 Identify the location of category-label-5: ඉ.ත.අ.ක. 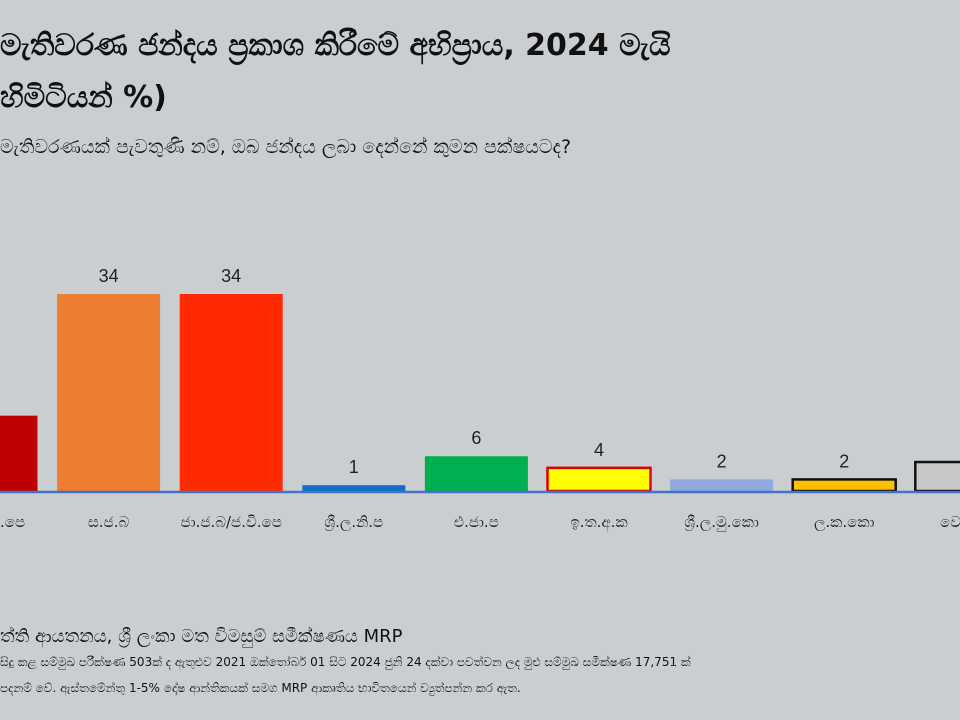
(598, 522).